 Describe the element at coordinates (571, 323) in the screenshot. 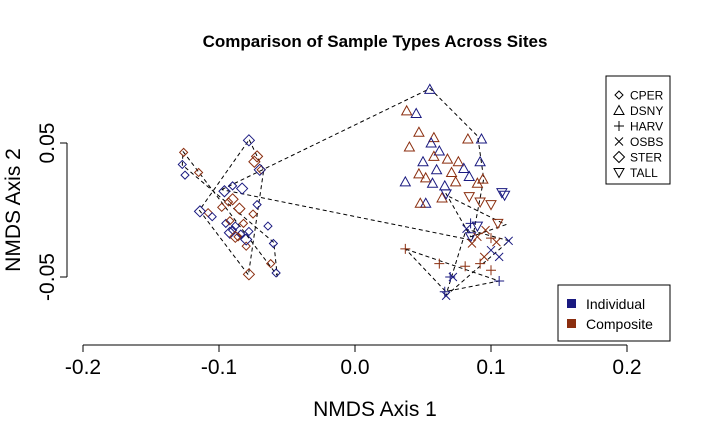

I see `legend-swatch-composite` at that location.